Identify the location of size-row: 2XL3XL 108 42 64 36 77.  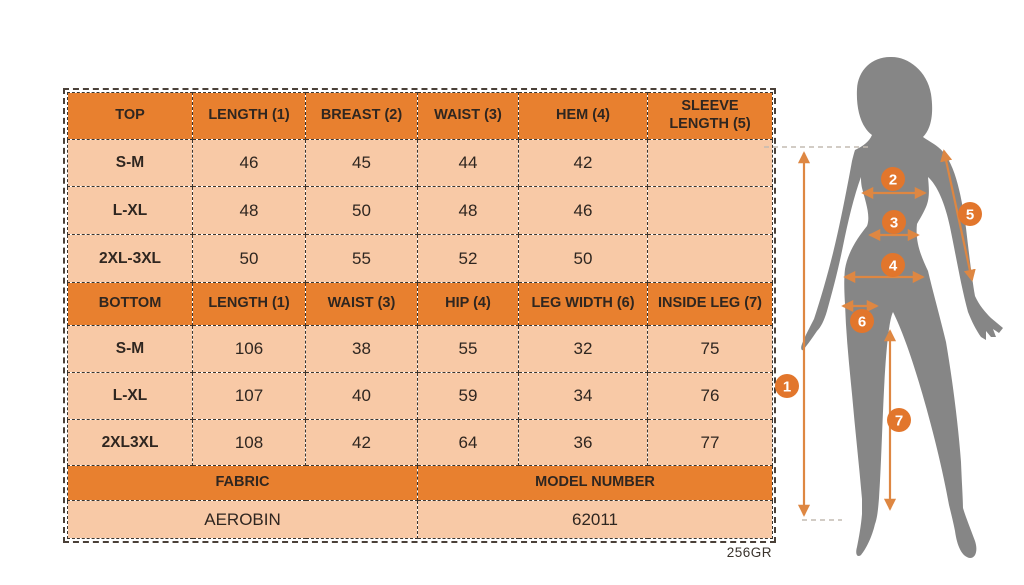
(420, 442).